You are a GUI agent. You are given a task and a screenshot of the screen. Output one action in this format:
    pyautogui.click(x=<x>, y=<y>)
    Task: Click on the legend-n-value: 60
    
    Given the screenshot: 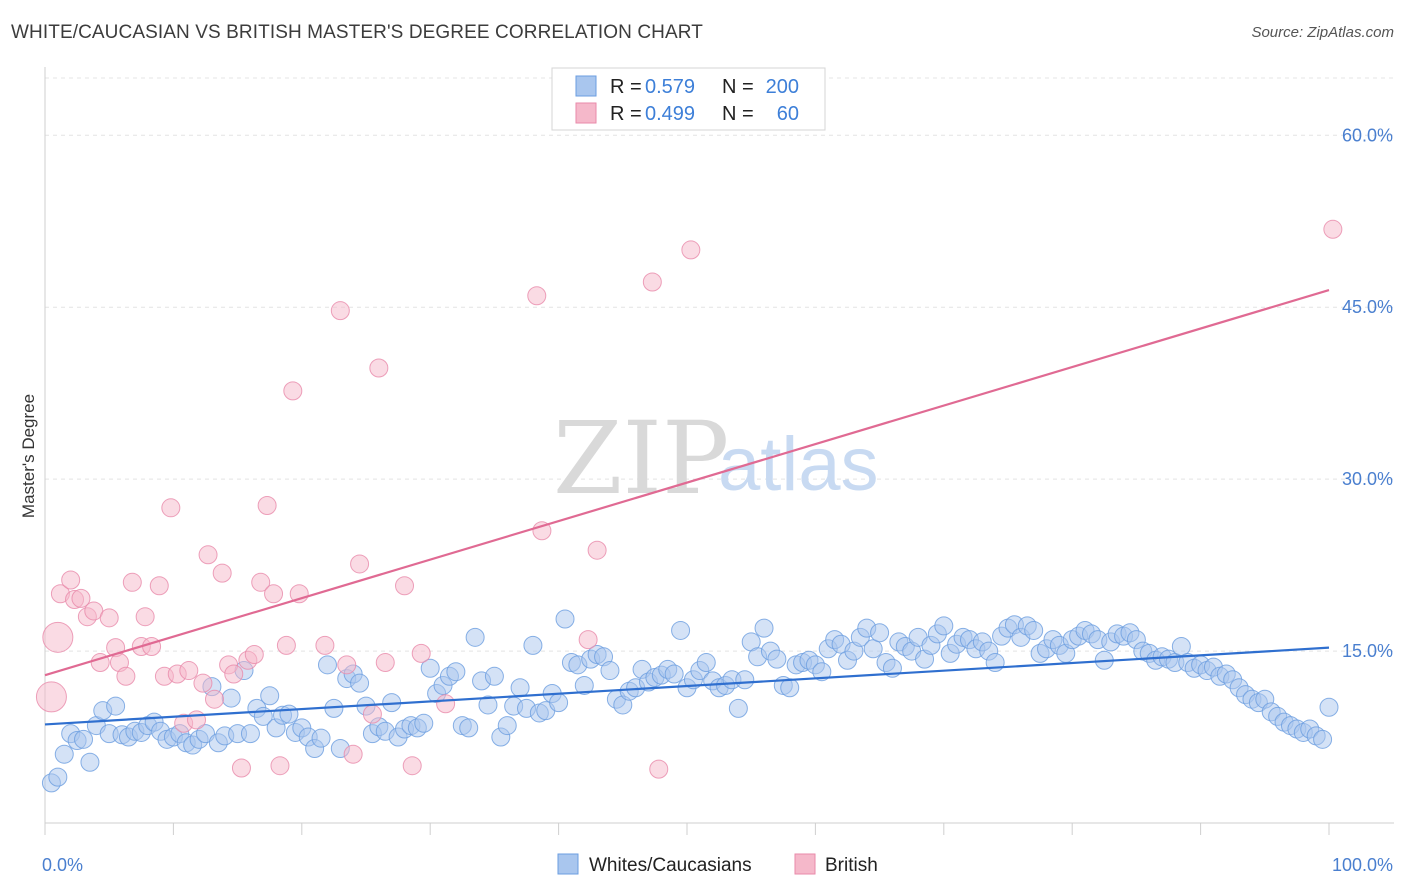 What is the action you would take?
    pyautogui.click(x=788, y=114)
    